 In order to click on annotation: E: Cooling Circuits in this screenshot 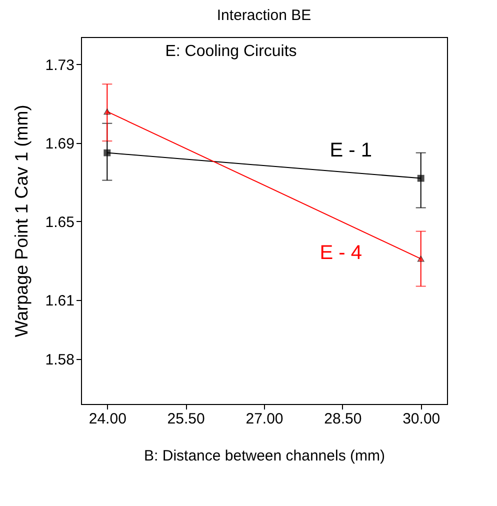, I will do `click(231, 51)`.